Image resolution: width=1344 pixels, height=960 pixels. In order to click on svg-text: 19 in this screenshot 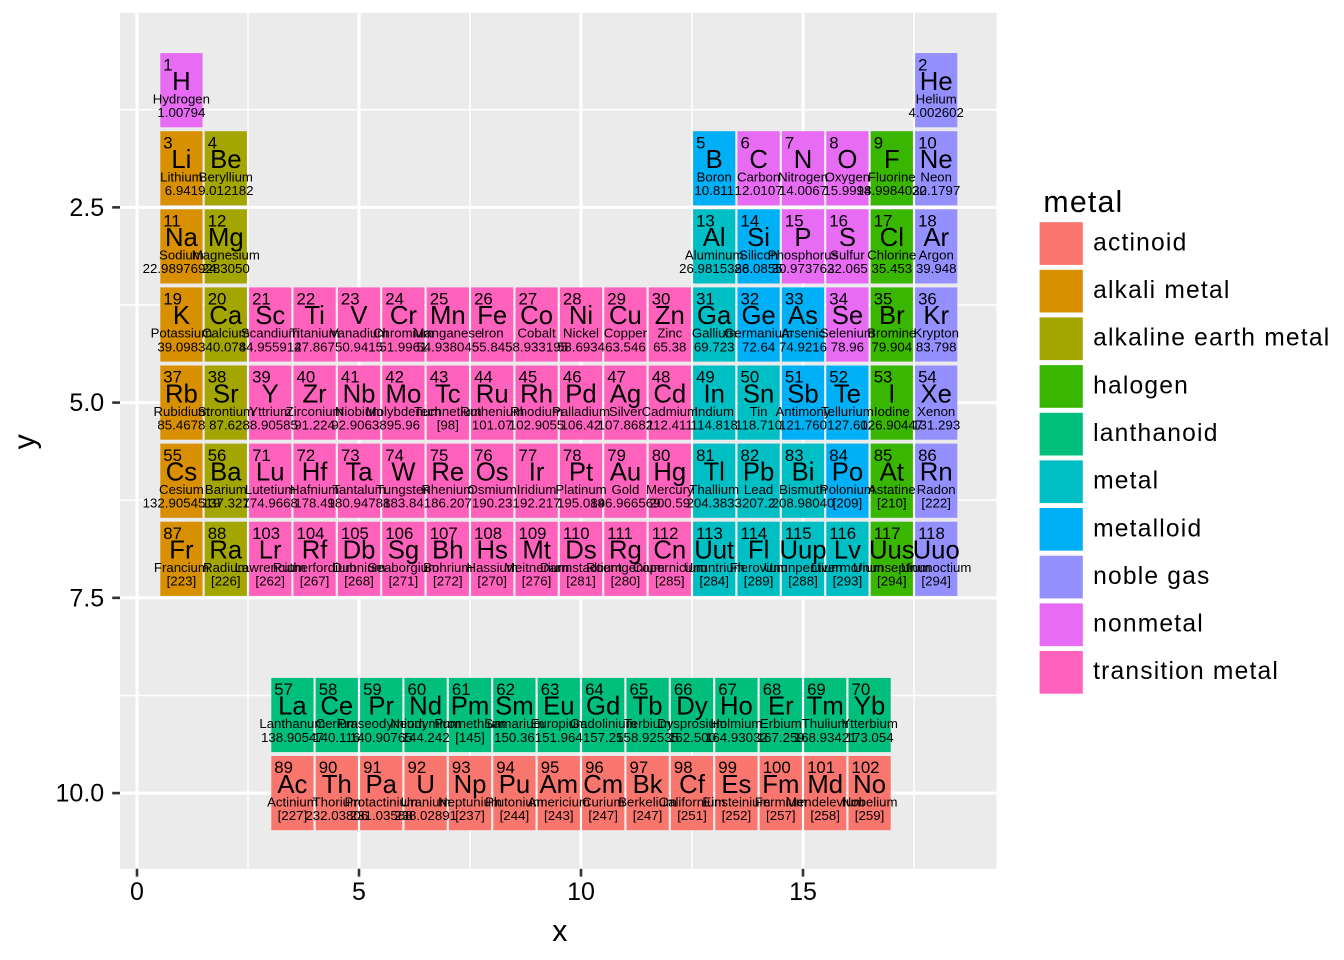, I will do `click(172, 299)`.